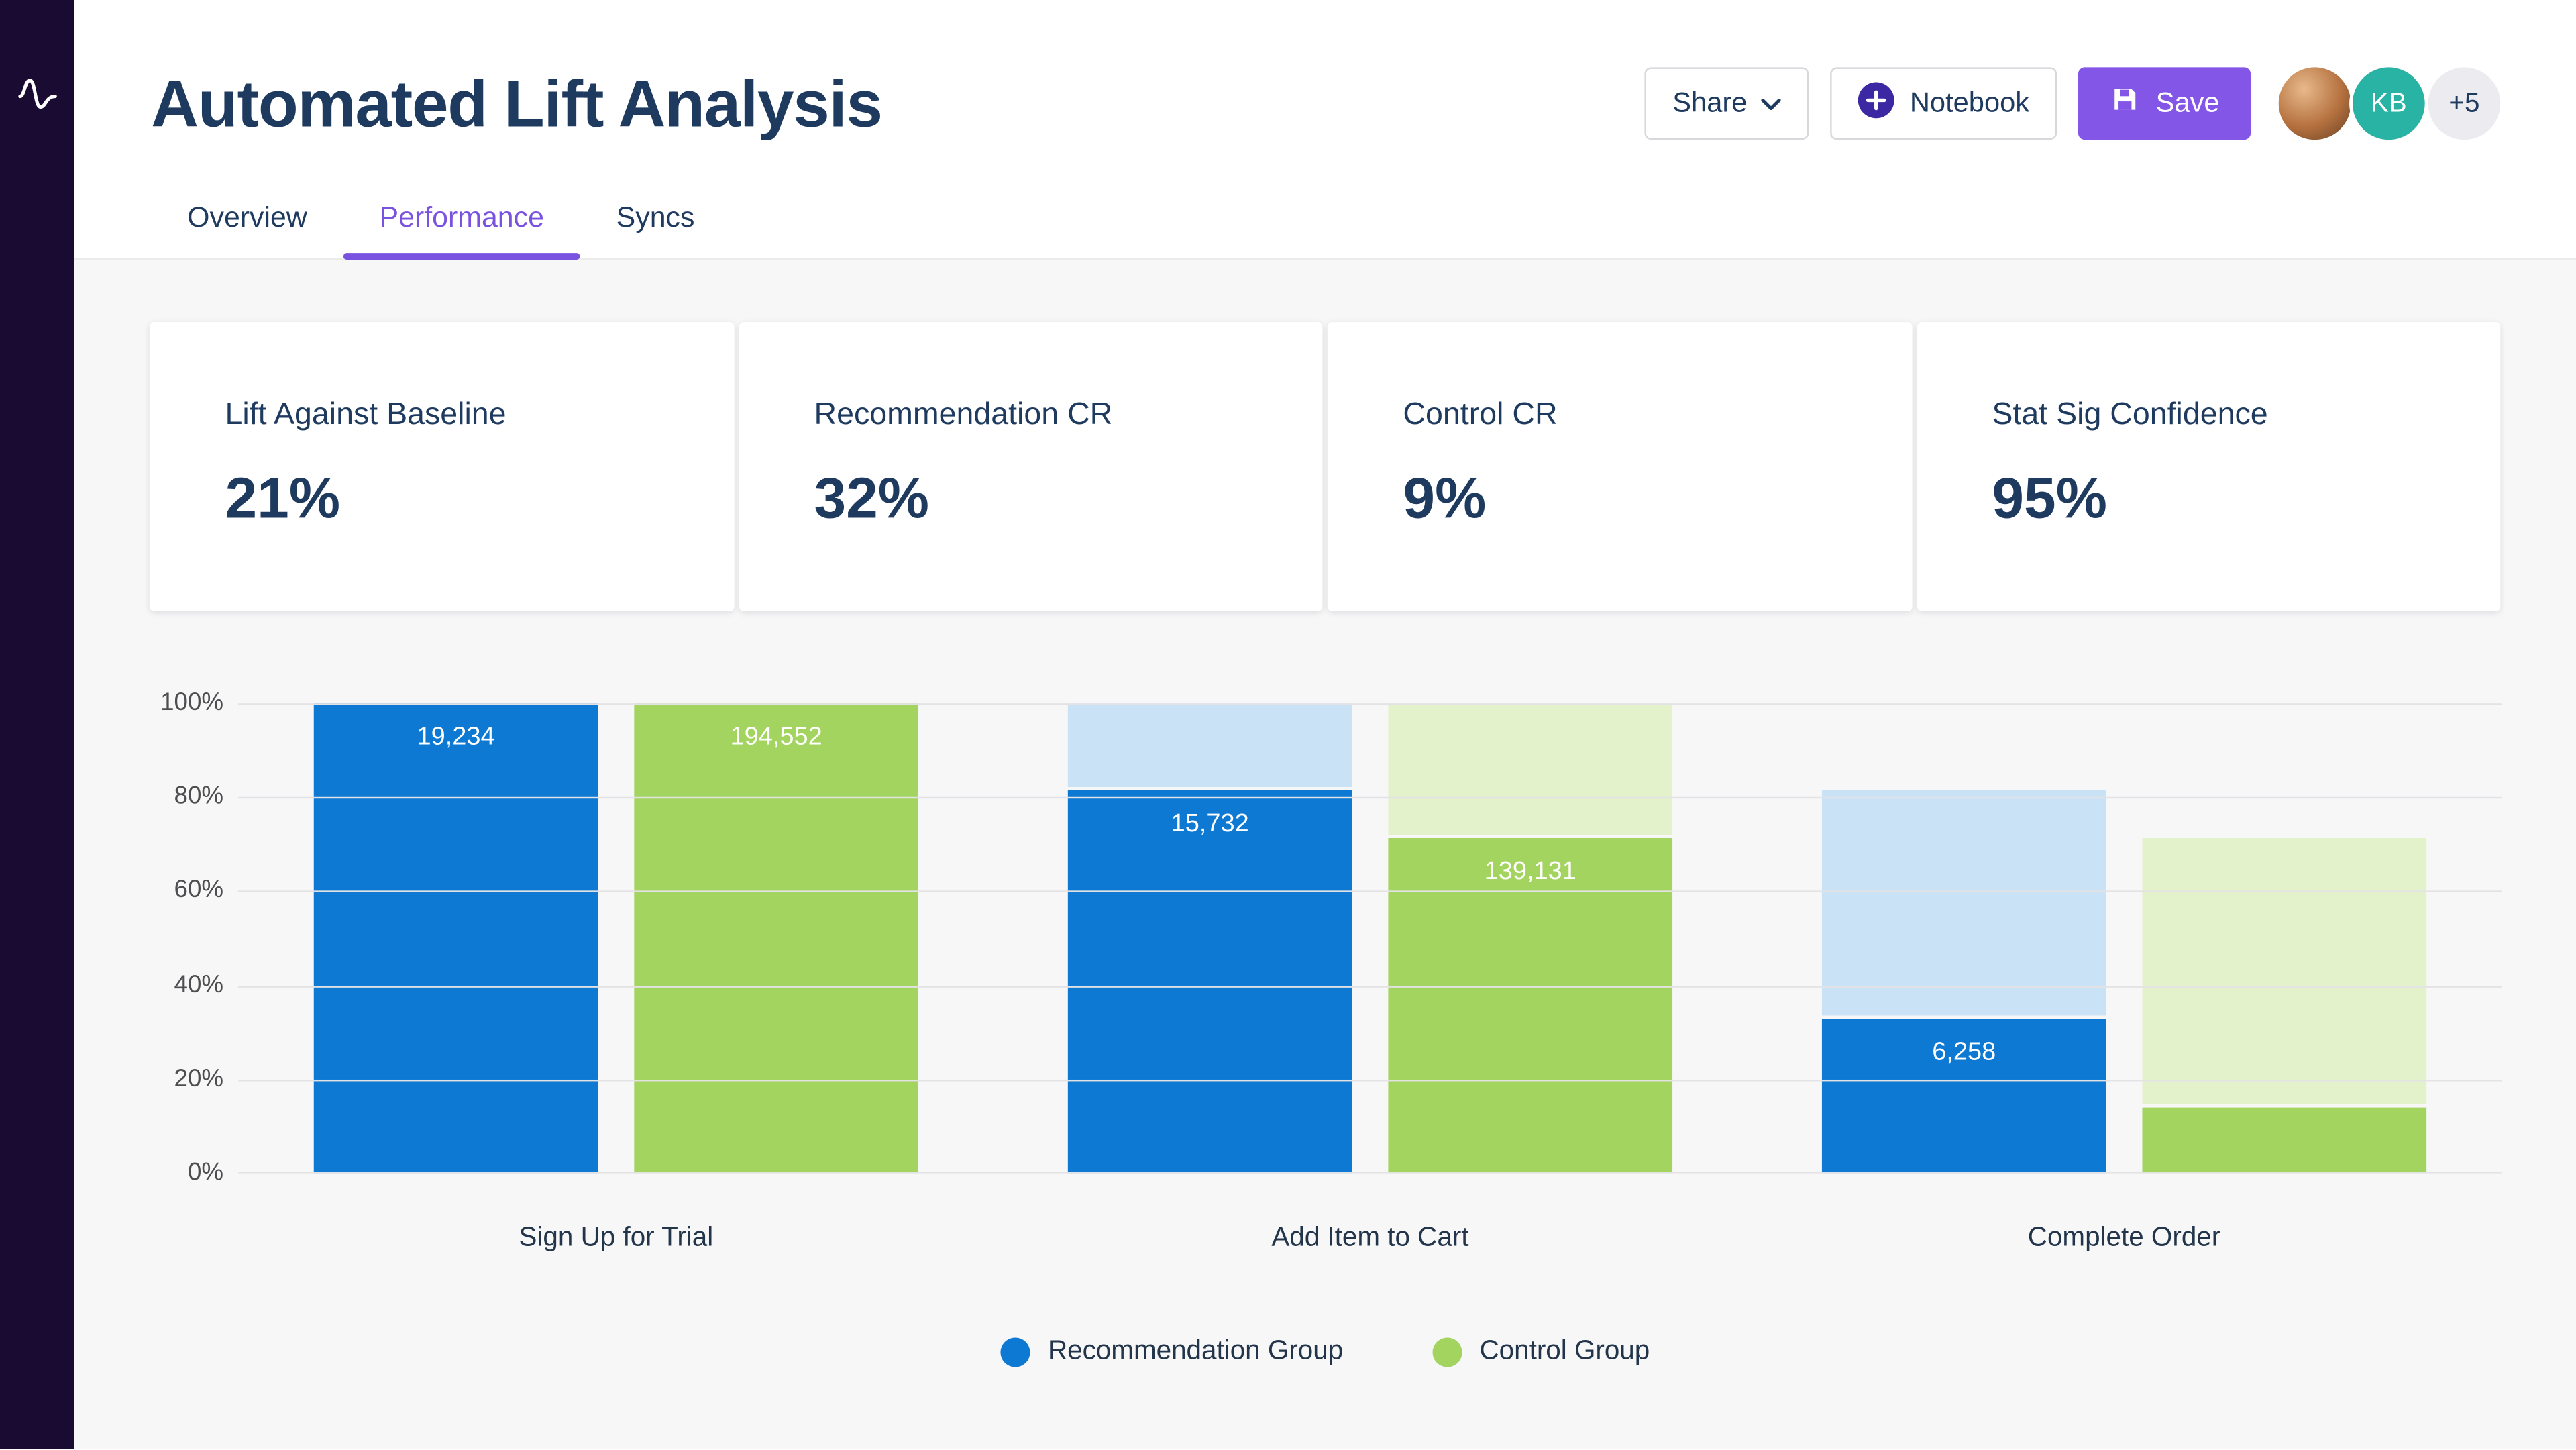 The image size is (2576, 1450). Describe the element at coordinates (1964, 1051) in the screenshot. I see `bar-count-label: 6,258` at that location.